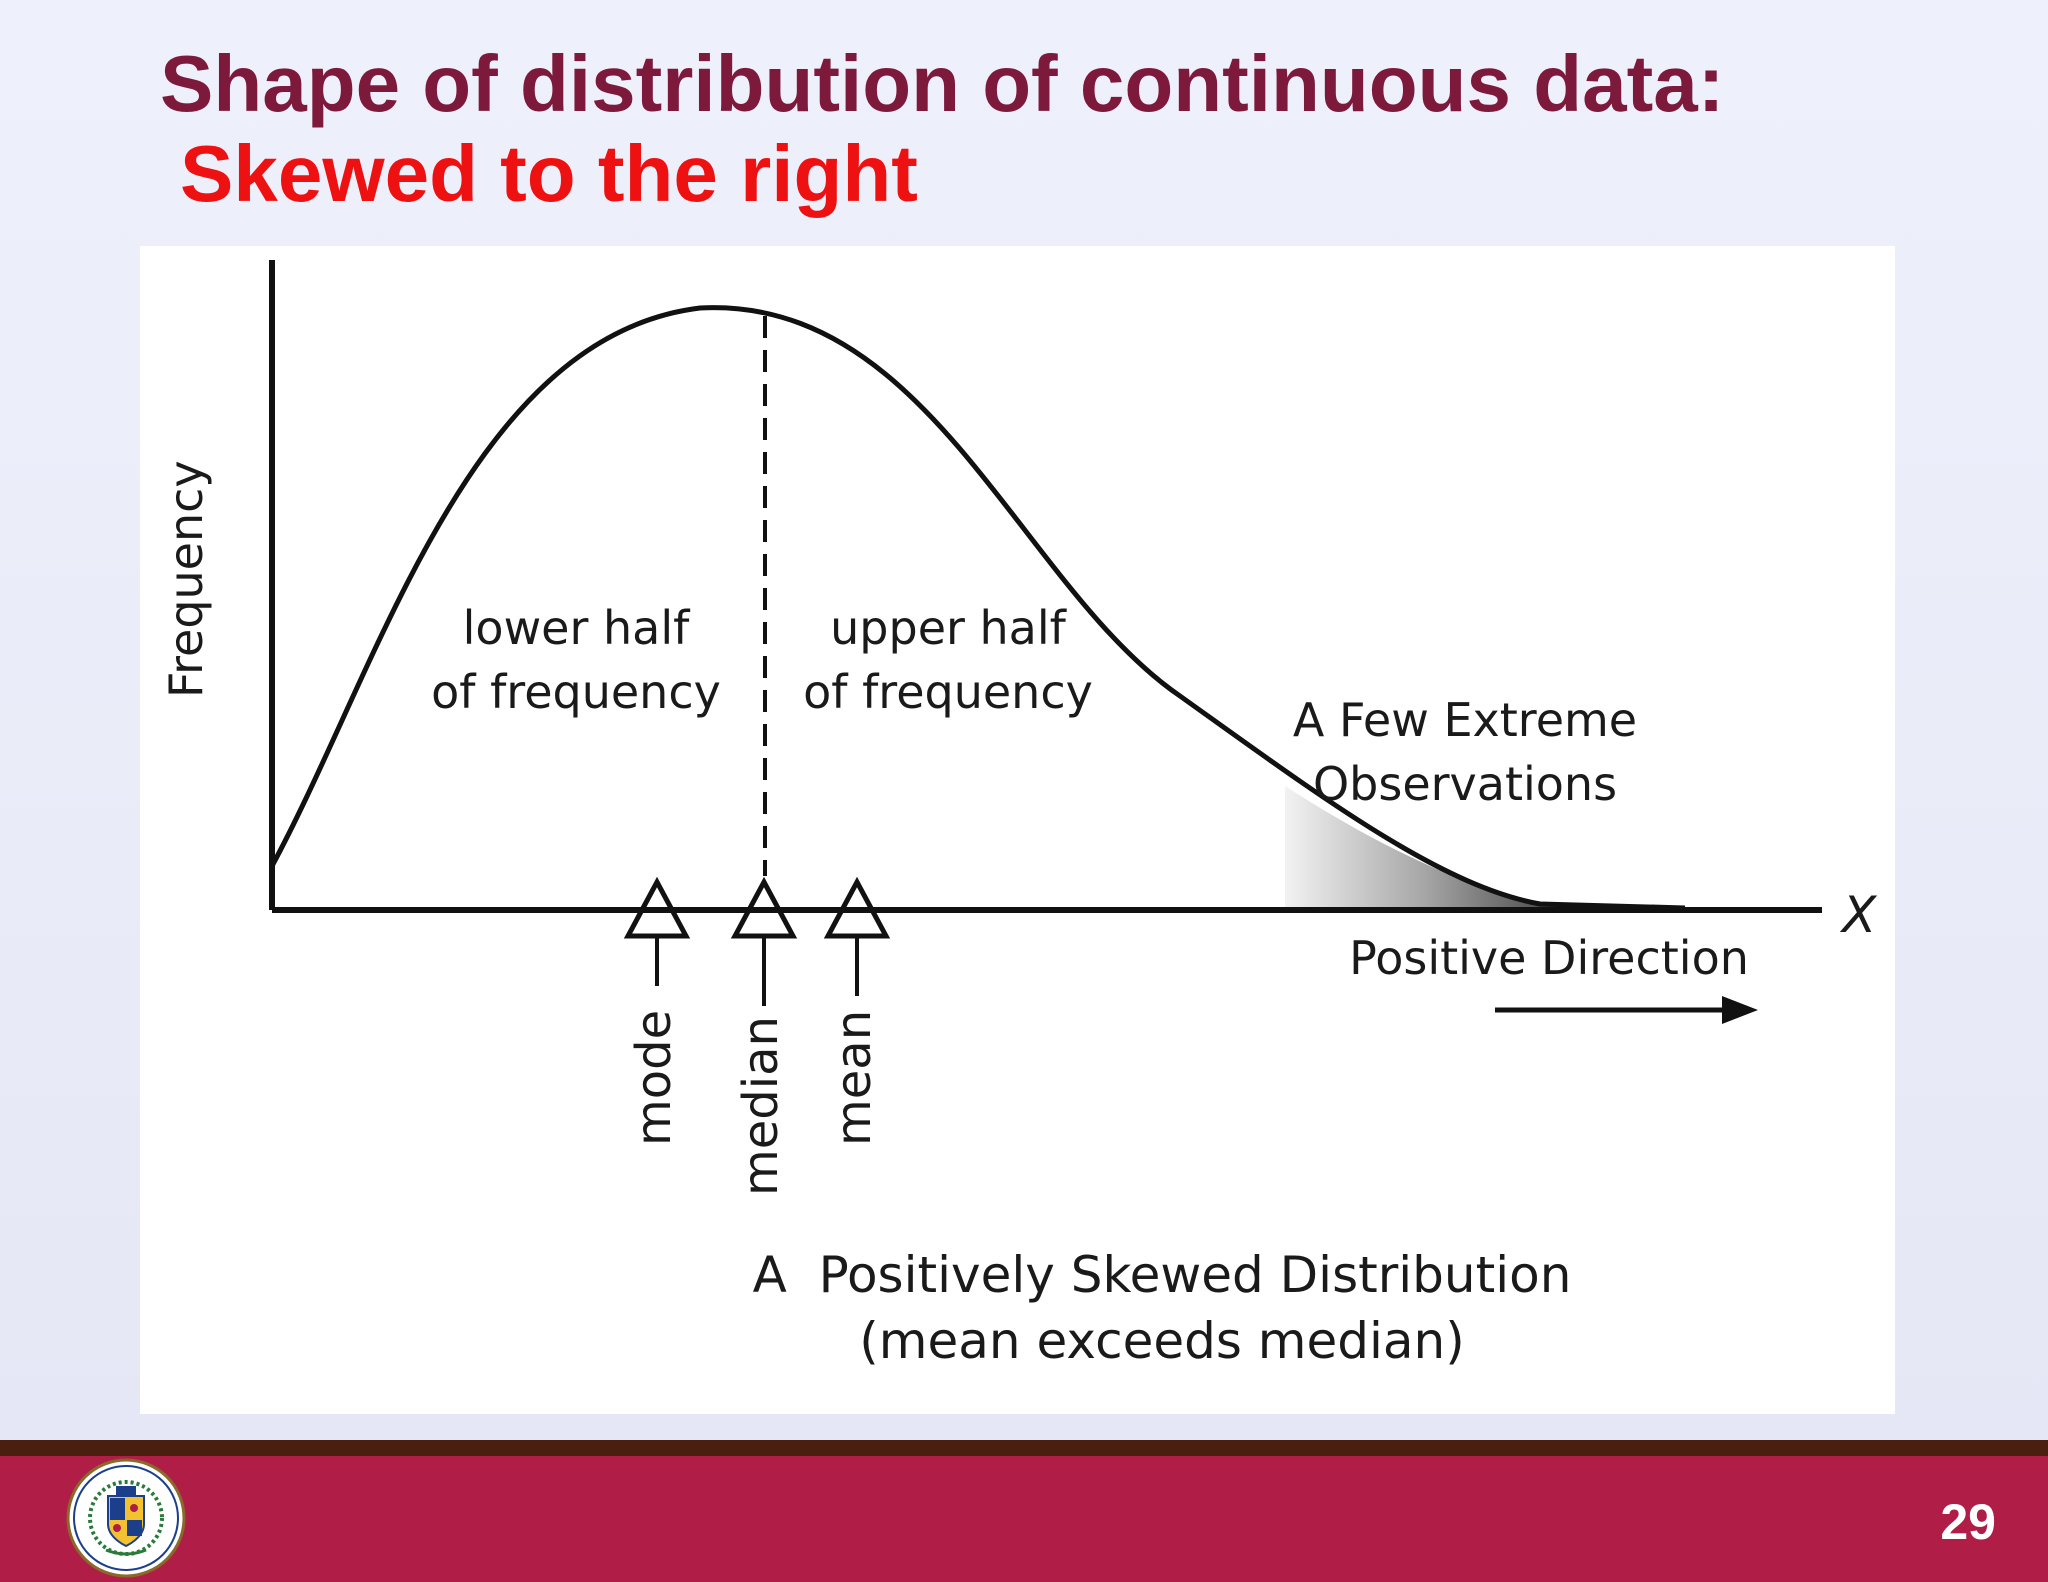 Image resolution: width=2048 pixels, height=1582 pixels. I want to click on positive-direction-arrow-head, so click(1740, 1010).